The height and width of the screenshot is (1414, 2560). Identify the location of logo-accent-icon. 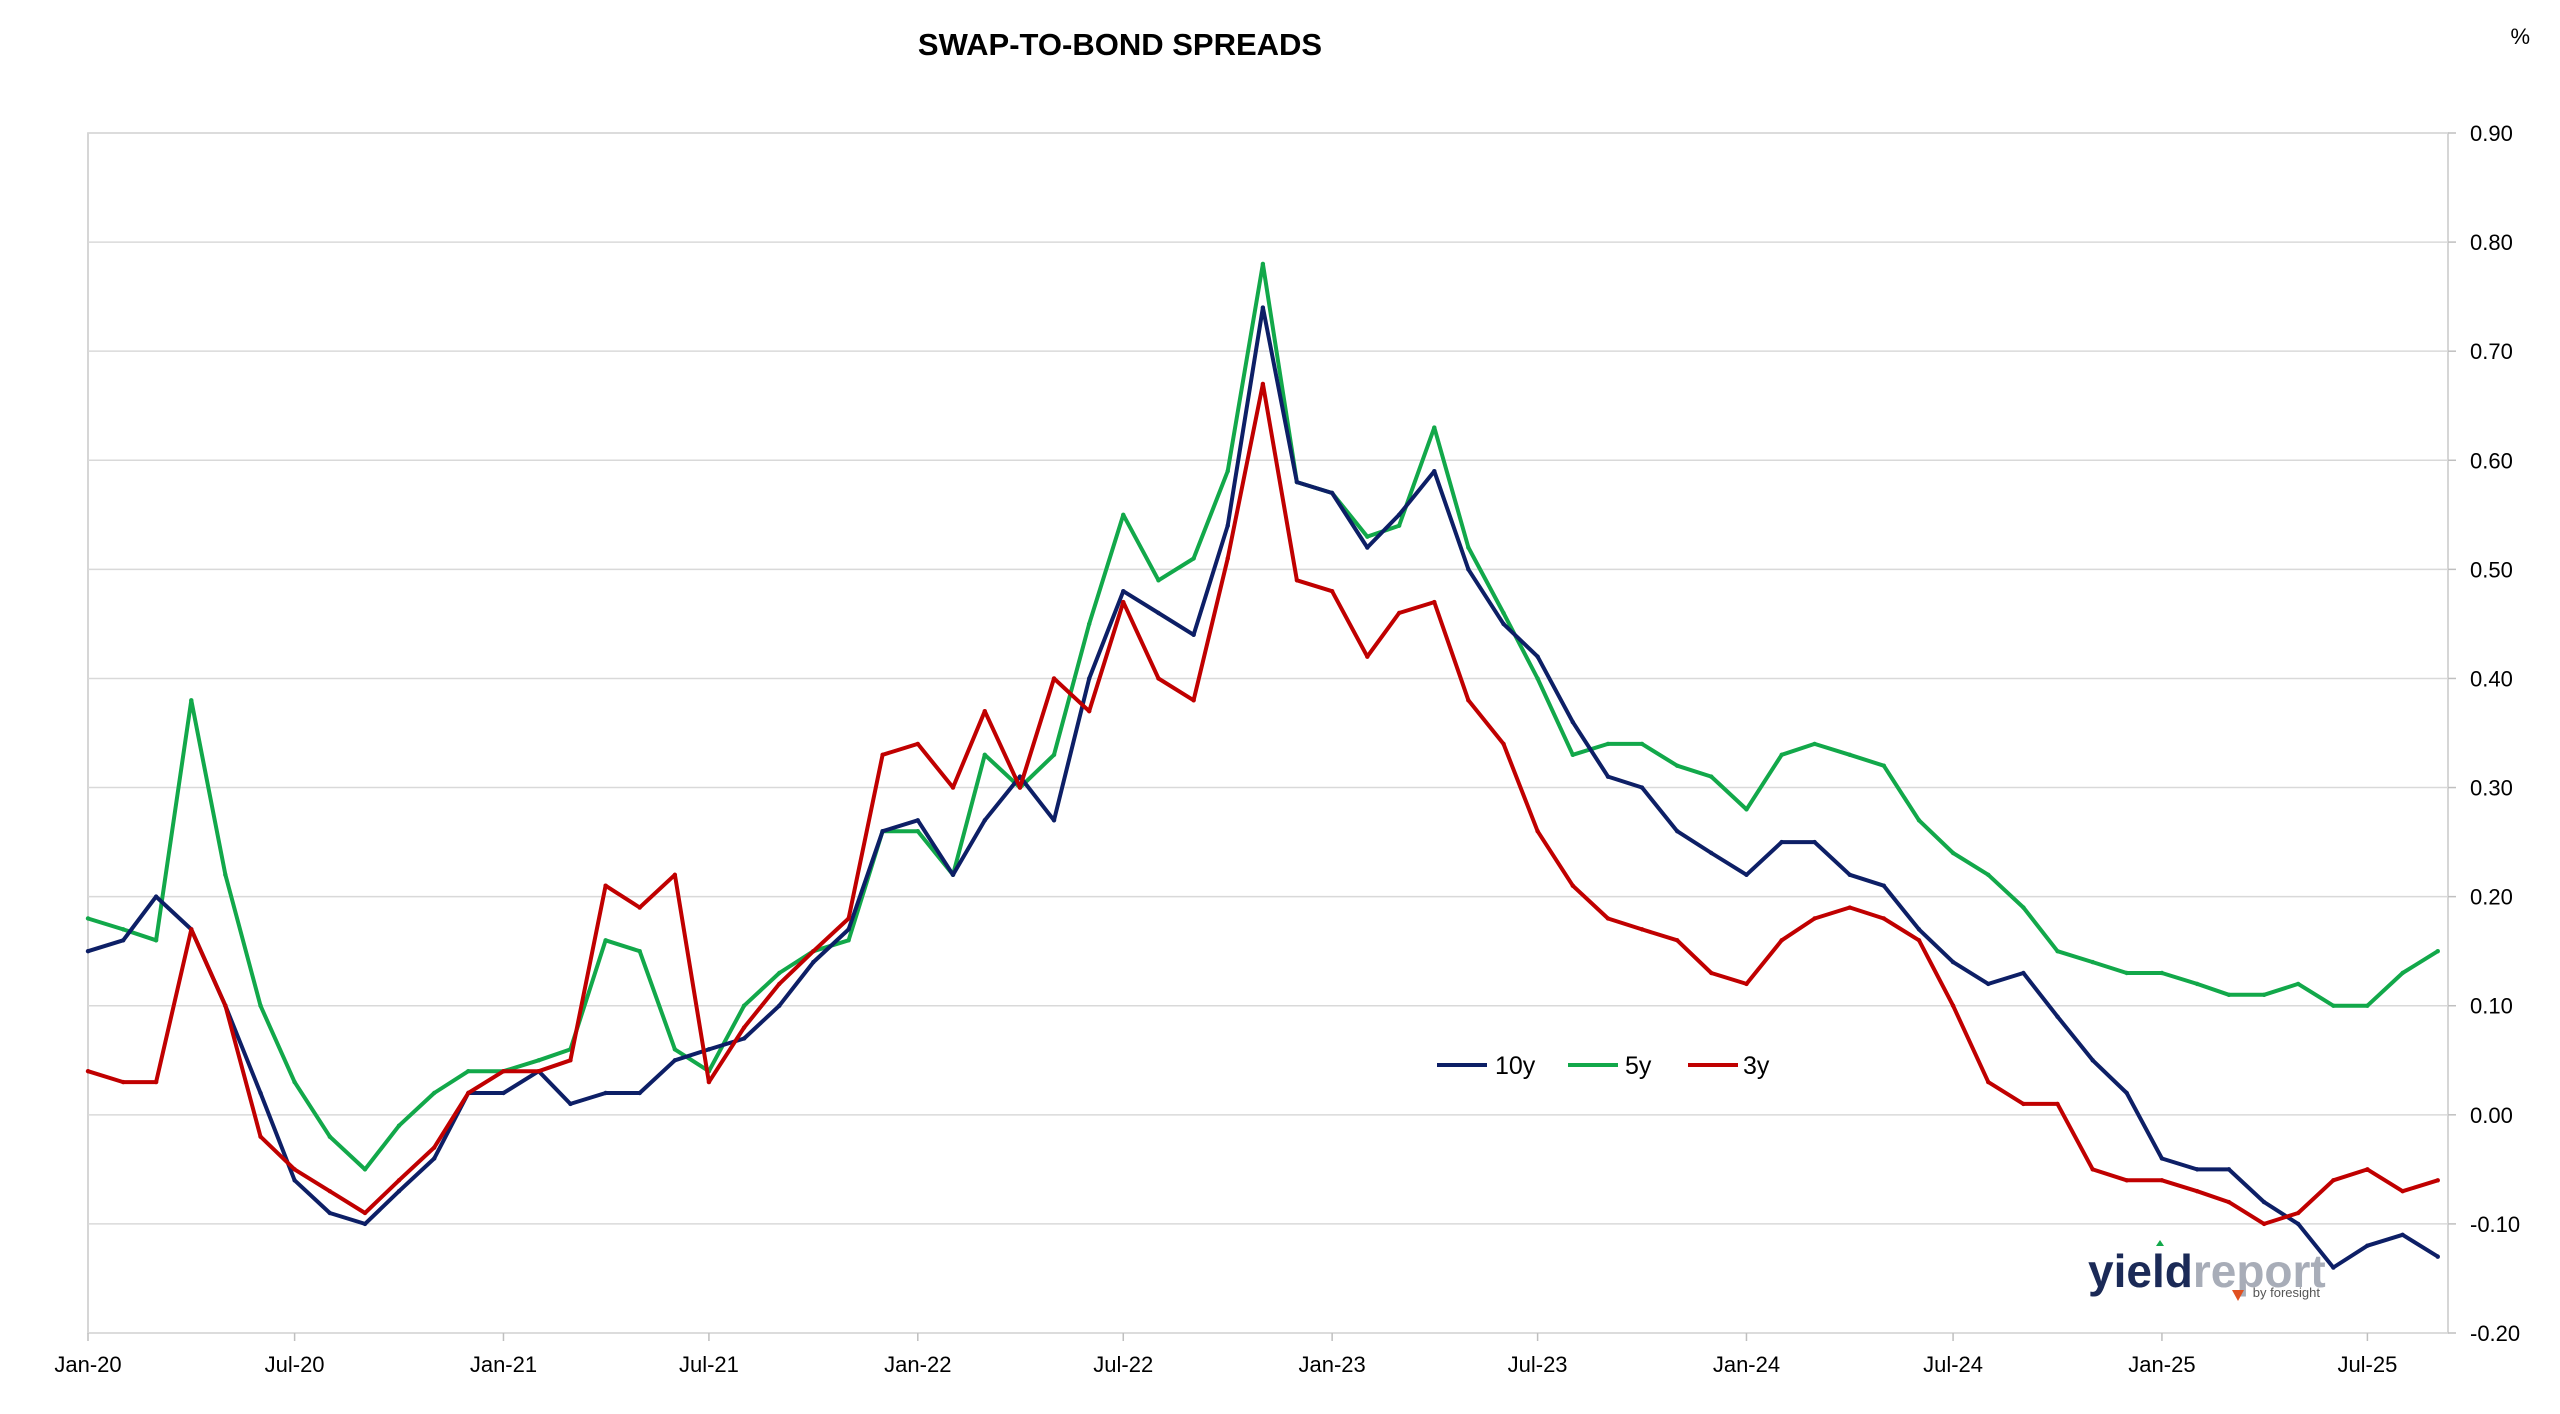
(2160, 1243).